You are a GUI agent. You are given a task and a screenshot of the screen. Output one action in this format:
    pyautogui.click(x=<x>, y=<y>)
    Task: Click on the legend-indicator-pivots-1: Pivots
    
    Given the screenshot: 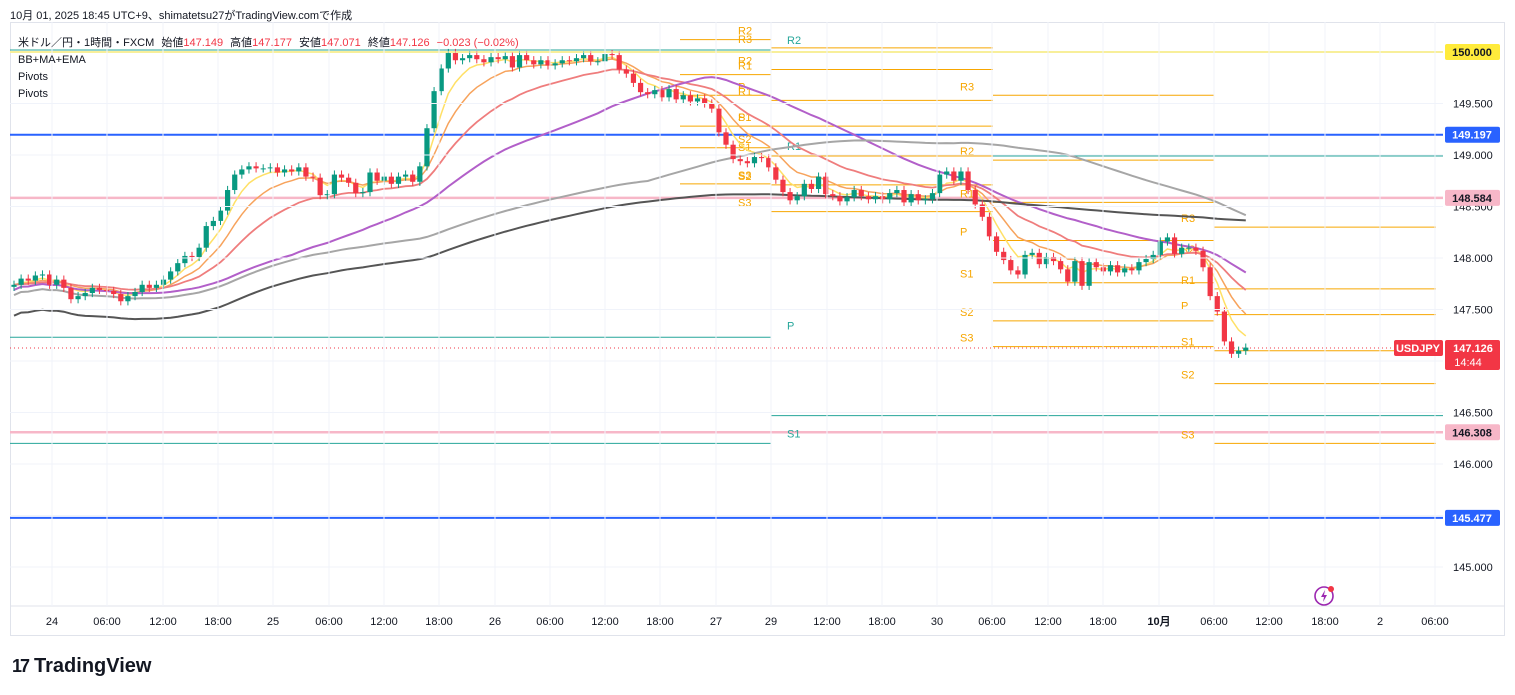 What is the action you would take?
    pyautogui.click(x=33, y=77)
    